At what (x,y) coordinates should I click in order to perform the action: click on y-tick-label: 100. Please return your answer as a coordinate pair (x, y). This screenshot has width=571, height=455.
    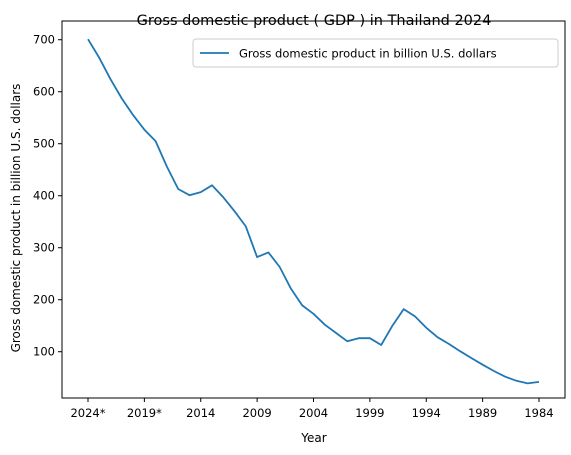
    Looking at the image, I should click on (44, 352).